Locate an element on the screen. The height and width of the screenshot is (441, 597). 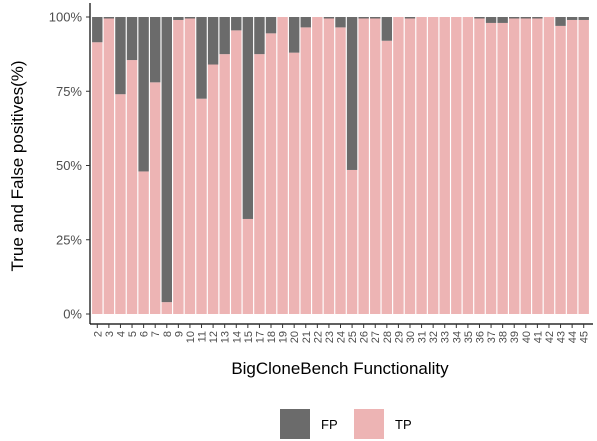
x-tick-label: 12 is located at coordinates (214, 337).